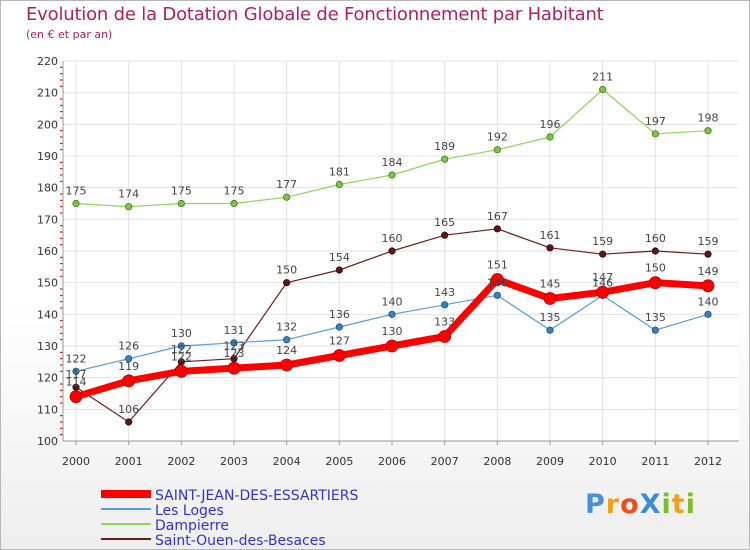 The width and height of the screenshot is (750, 550). I want to click on data-label-dampierre: 192, so click(497, 137).